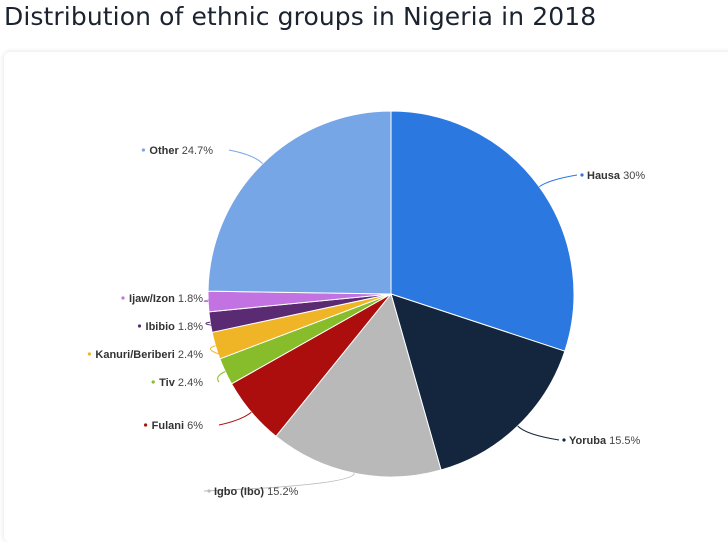  What do you see at coordinates (538, 433) in the screenshot?
I see `connector-line-yoruba` at bounding box center [538, 433].